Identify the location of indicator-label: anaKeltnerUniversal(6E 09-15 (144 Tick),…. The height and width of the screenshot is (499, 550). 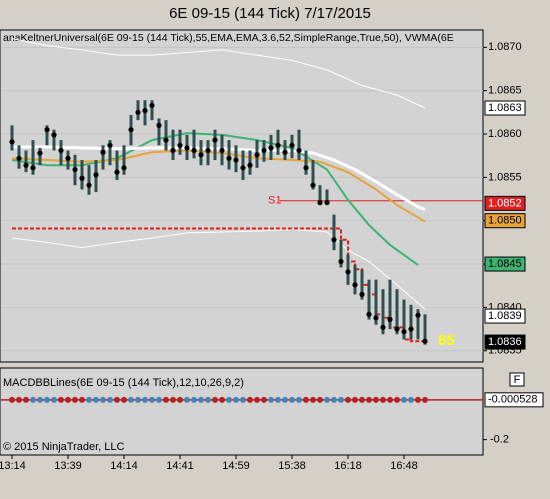
(228, 38).